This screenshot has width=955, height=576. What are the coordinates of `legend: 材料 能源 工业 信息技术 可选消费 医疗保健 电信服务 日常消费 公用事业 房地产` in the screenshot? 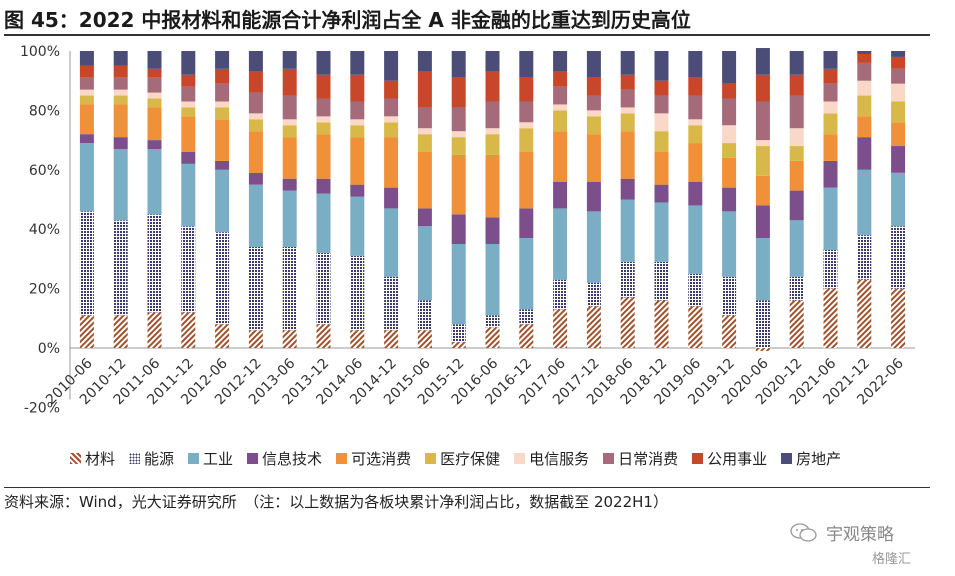 It's located at (500, 458).